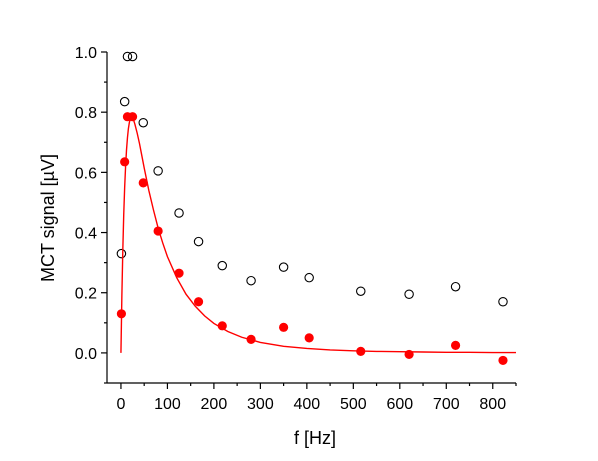 This screenshot has height=461, width=598. I want to click on y-tick-label: 0.0, so click(86, 354).